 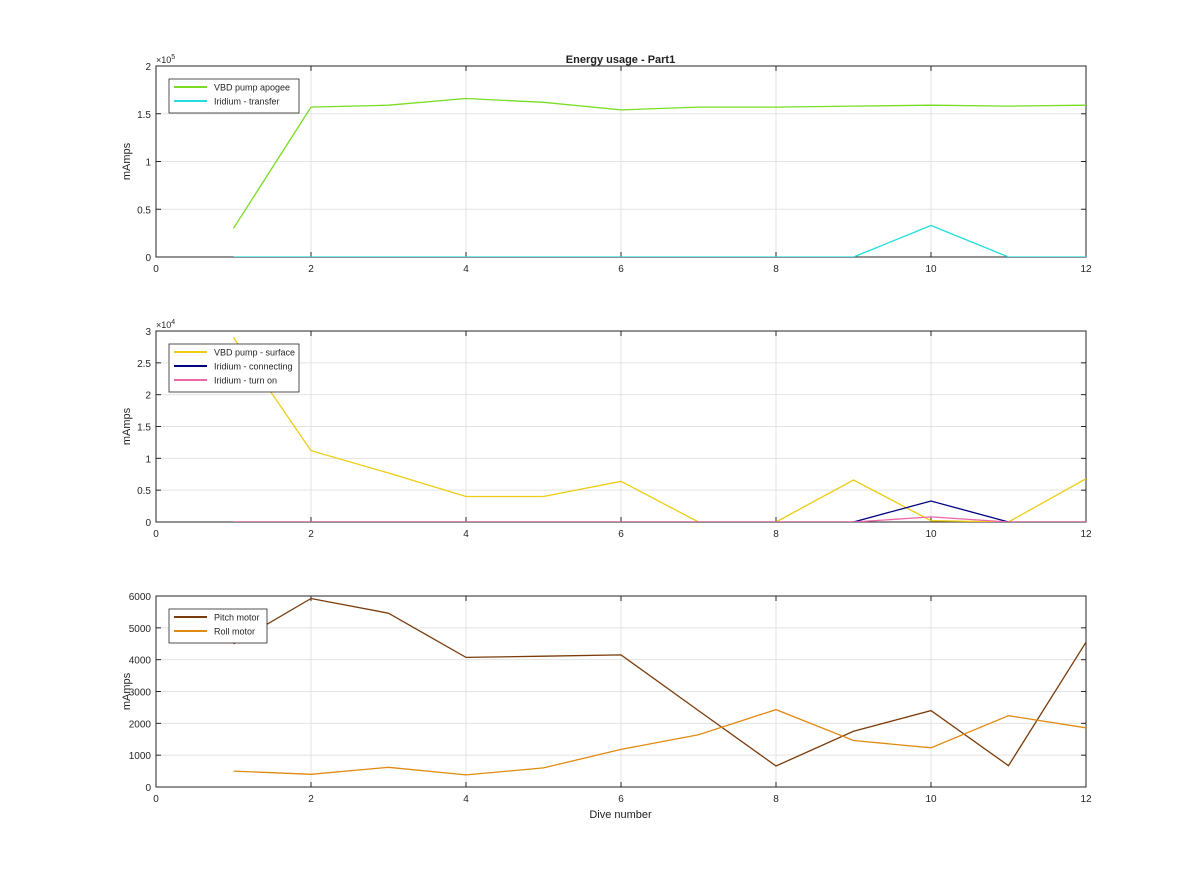 What do you see at coordinates (237, 618) in the screenshot?
I see `legend-label: Pitch motor` at bounding box center [237, 618].